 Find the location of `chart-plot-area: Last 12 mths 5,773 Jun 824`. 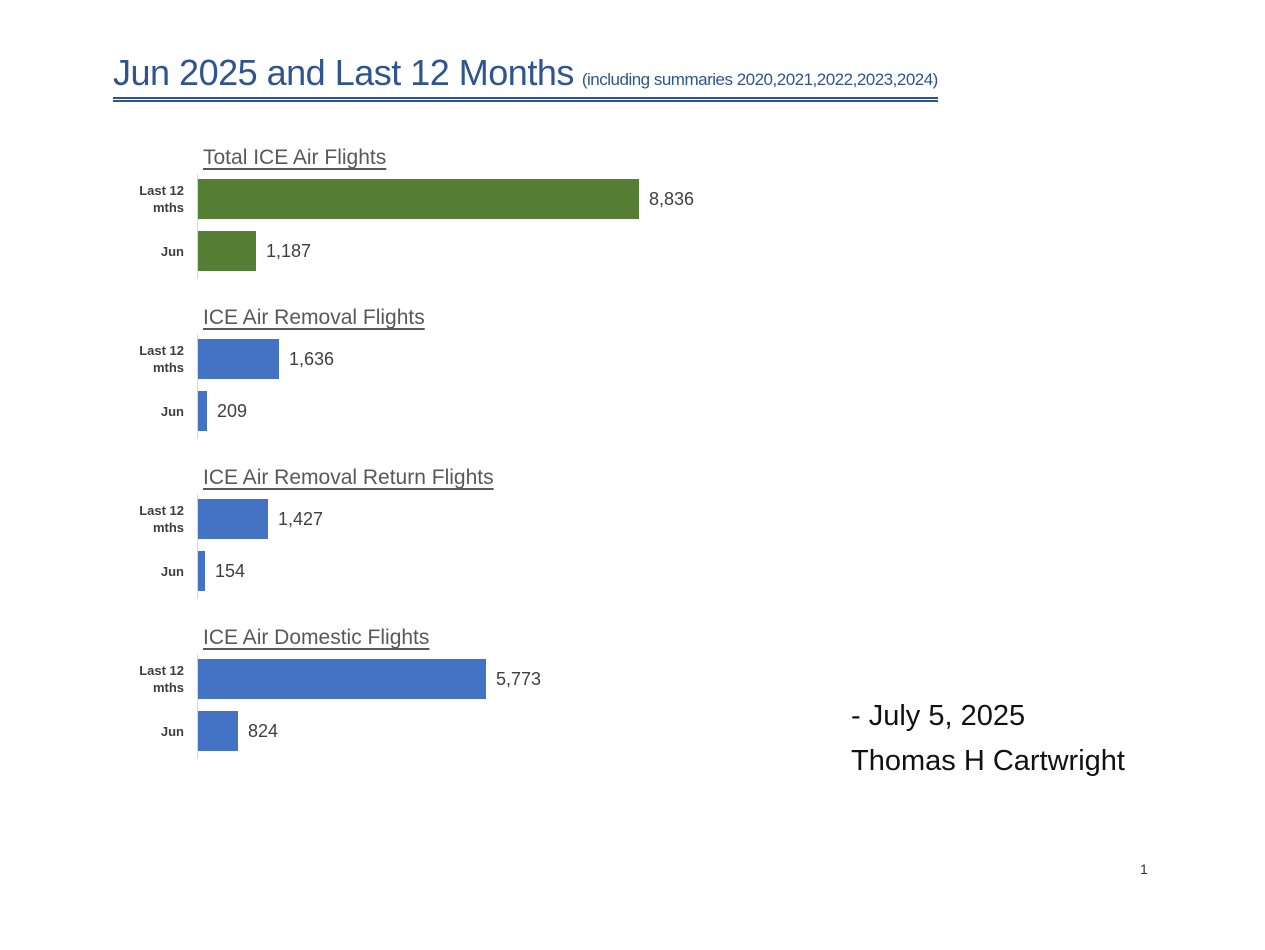

chart-plot-area: Last 12 mths 5,773 Jun 824 is located at coordinates (452, 706).